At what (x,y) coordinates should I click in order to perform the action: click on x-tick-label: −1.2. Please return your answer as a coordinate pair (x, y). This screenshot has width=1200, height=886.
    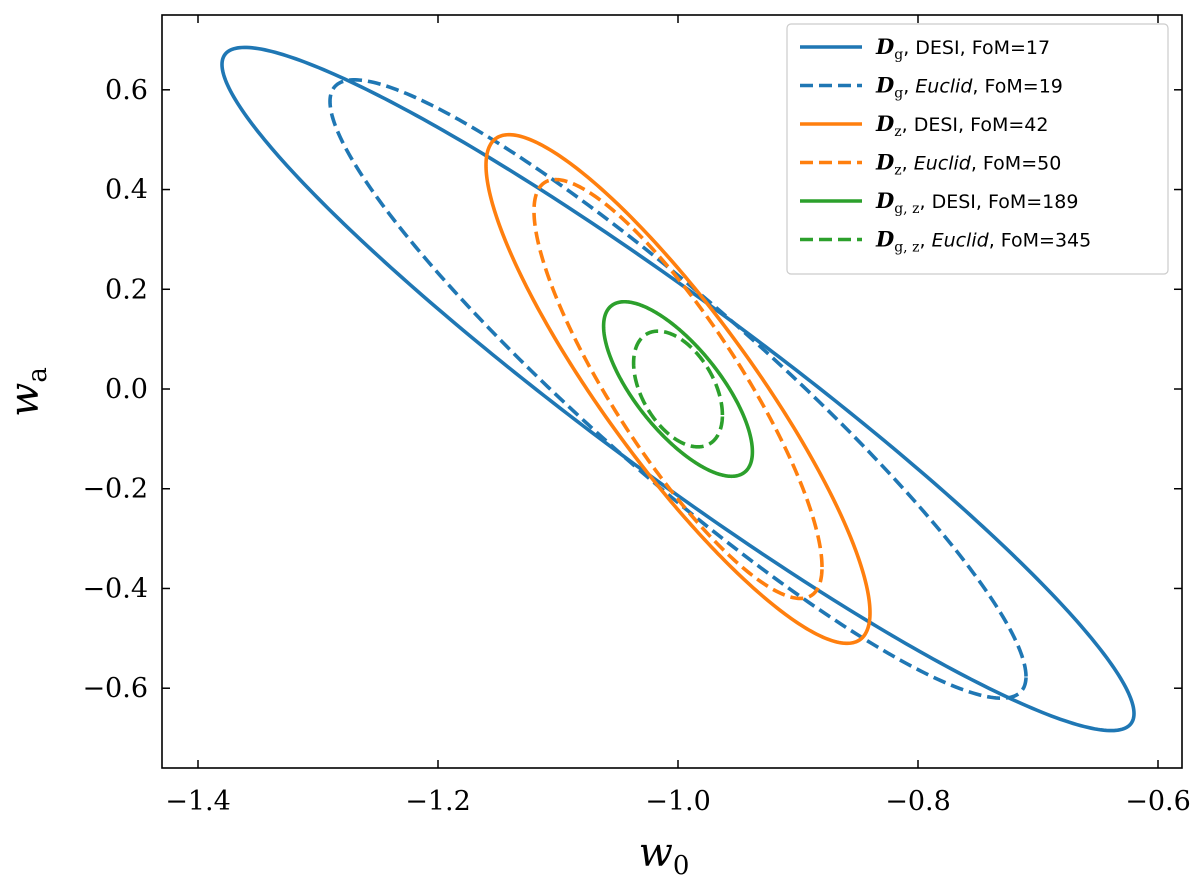
    Looking at the image, I should click on (438, 801).